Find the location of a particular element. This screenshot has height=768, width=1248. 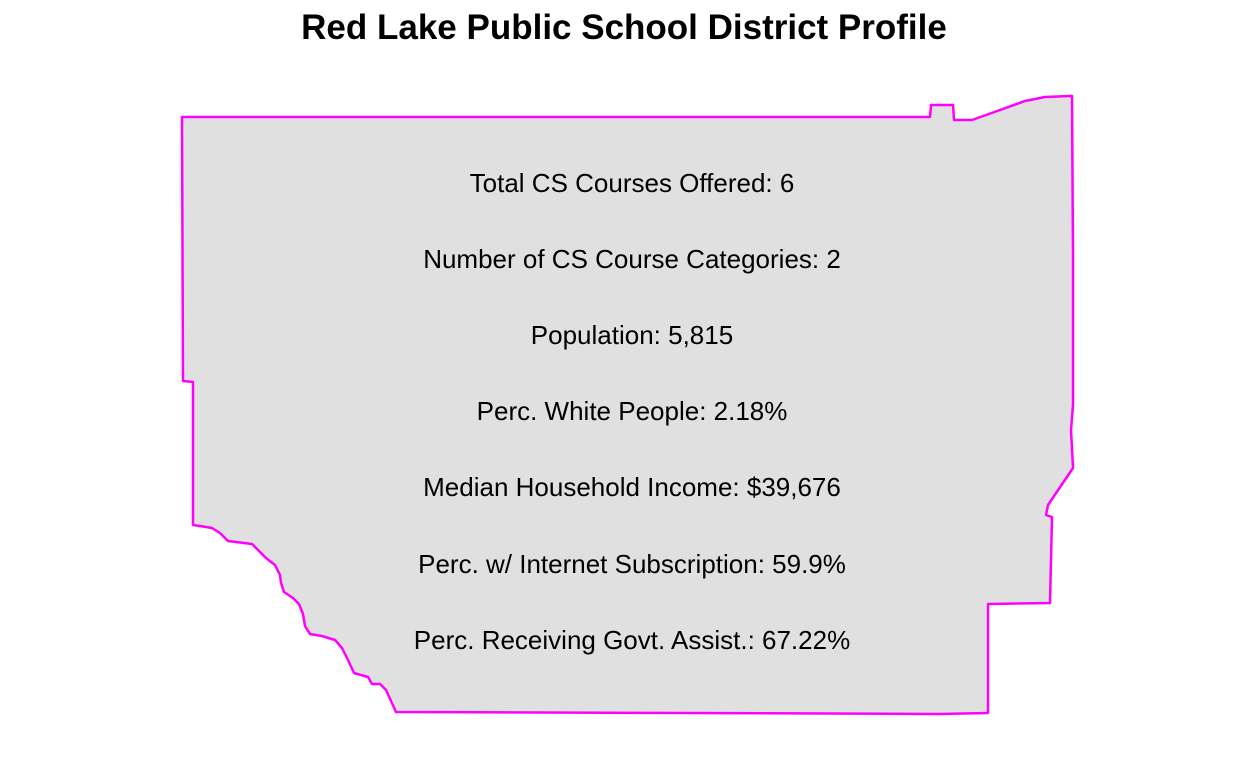

stat-cs-course-categories: Number of CS Course Categories: 2 is located at coordinates (632, 259).